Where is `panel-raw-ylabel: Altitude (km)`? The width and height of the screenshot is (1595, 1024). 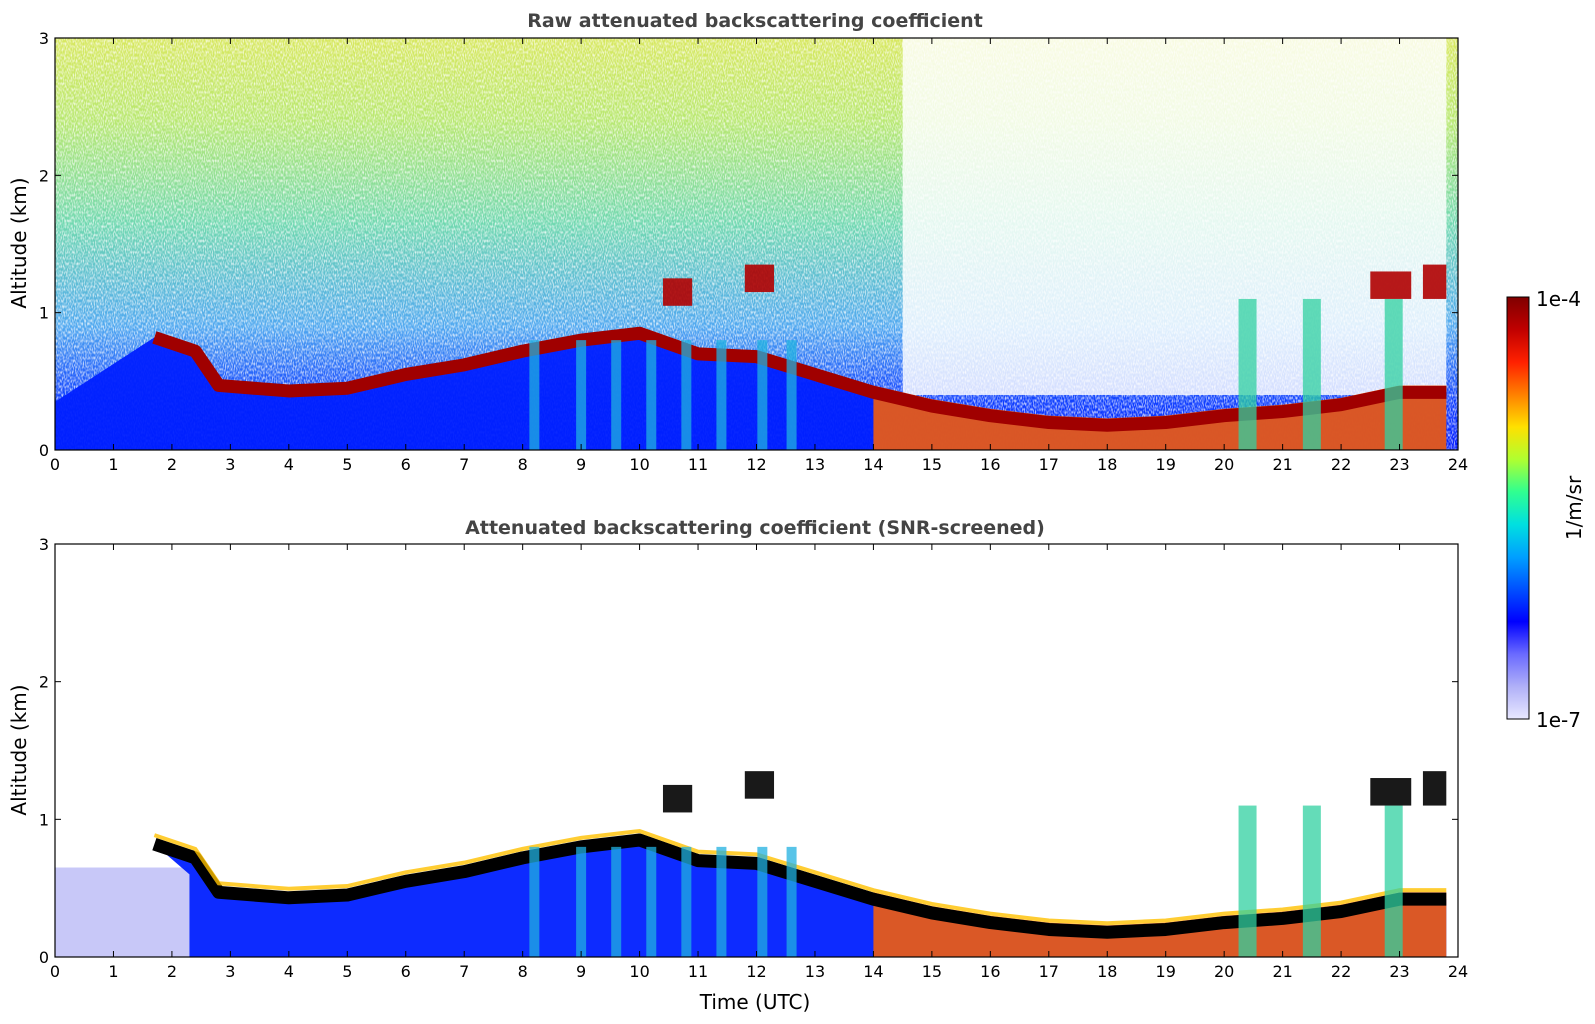 panel-raw-ylabel: Altitude (km) is located at coordinates (19, 242).